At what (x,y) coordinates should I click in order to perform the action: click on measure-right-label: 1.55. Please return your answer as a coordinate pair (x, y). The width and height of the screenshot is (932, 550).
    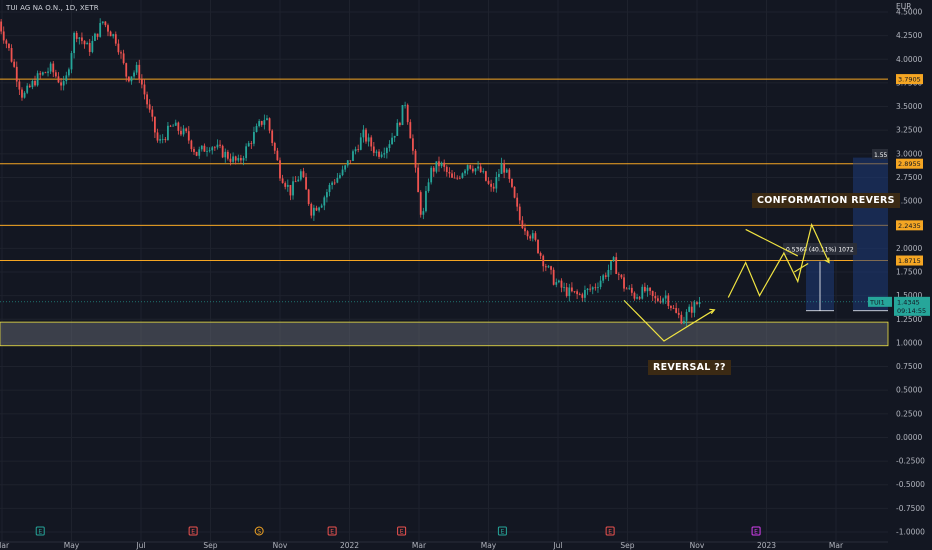
    Looking at the image, I should click on (881, 155).